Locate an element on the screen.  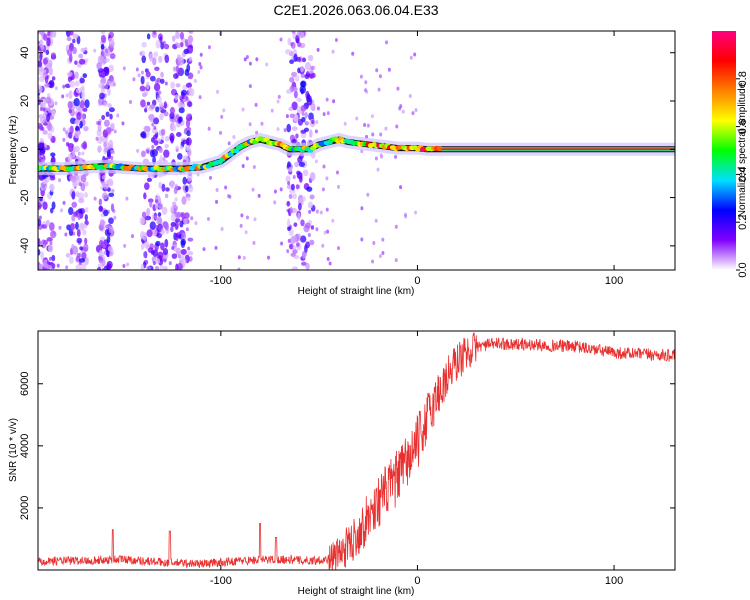
colorbar-tick-label: 0.0 is located at coordinates (743, 269).